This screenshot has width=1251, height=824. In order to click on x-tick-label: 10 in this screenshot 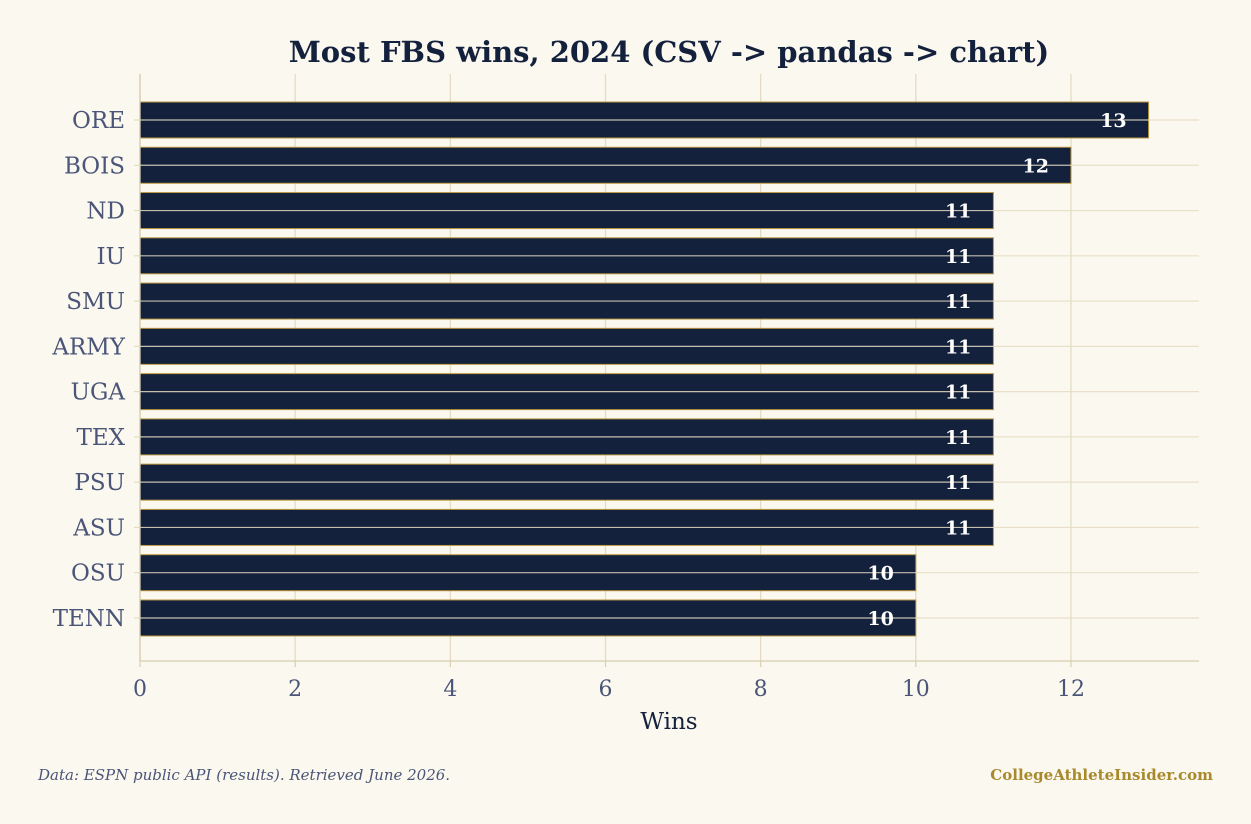, I will do `click(916, 689)`.